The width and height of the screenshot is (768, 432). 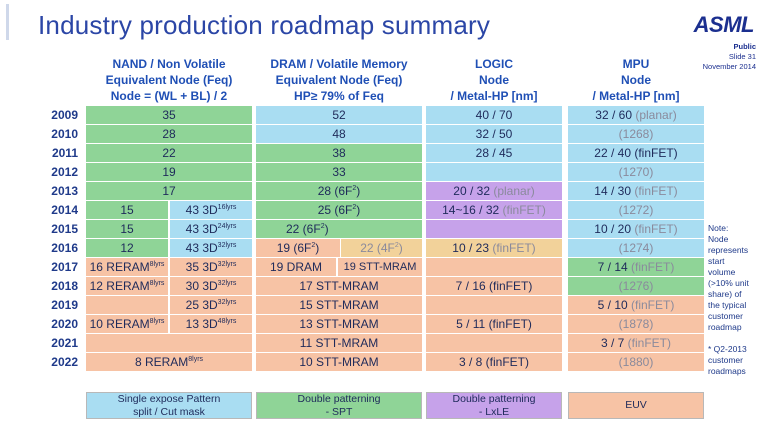 What do you see at coordinates (471, 191) in the screenshot?
I see `cell-text: 20 / 32` at bounding box center [471, 191].